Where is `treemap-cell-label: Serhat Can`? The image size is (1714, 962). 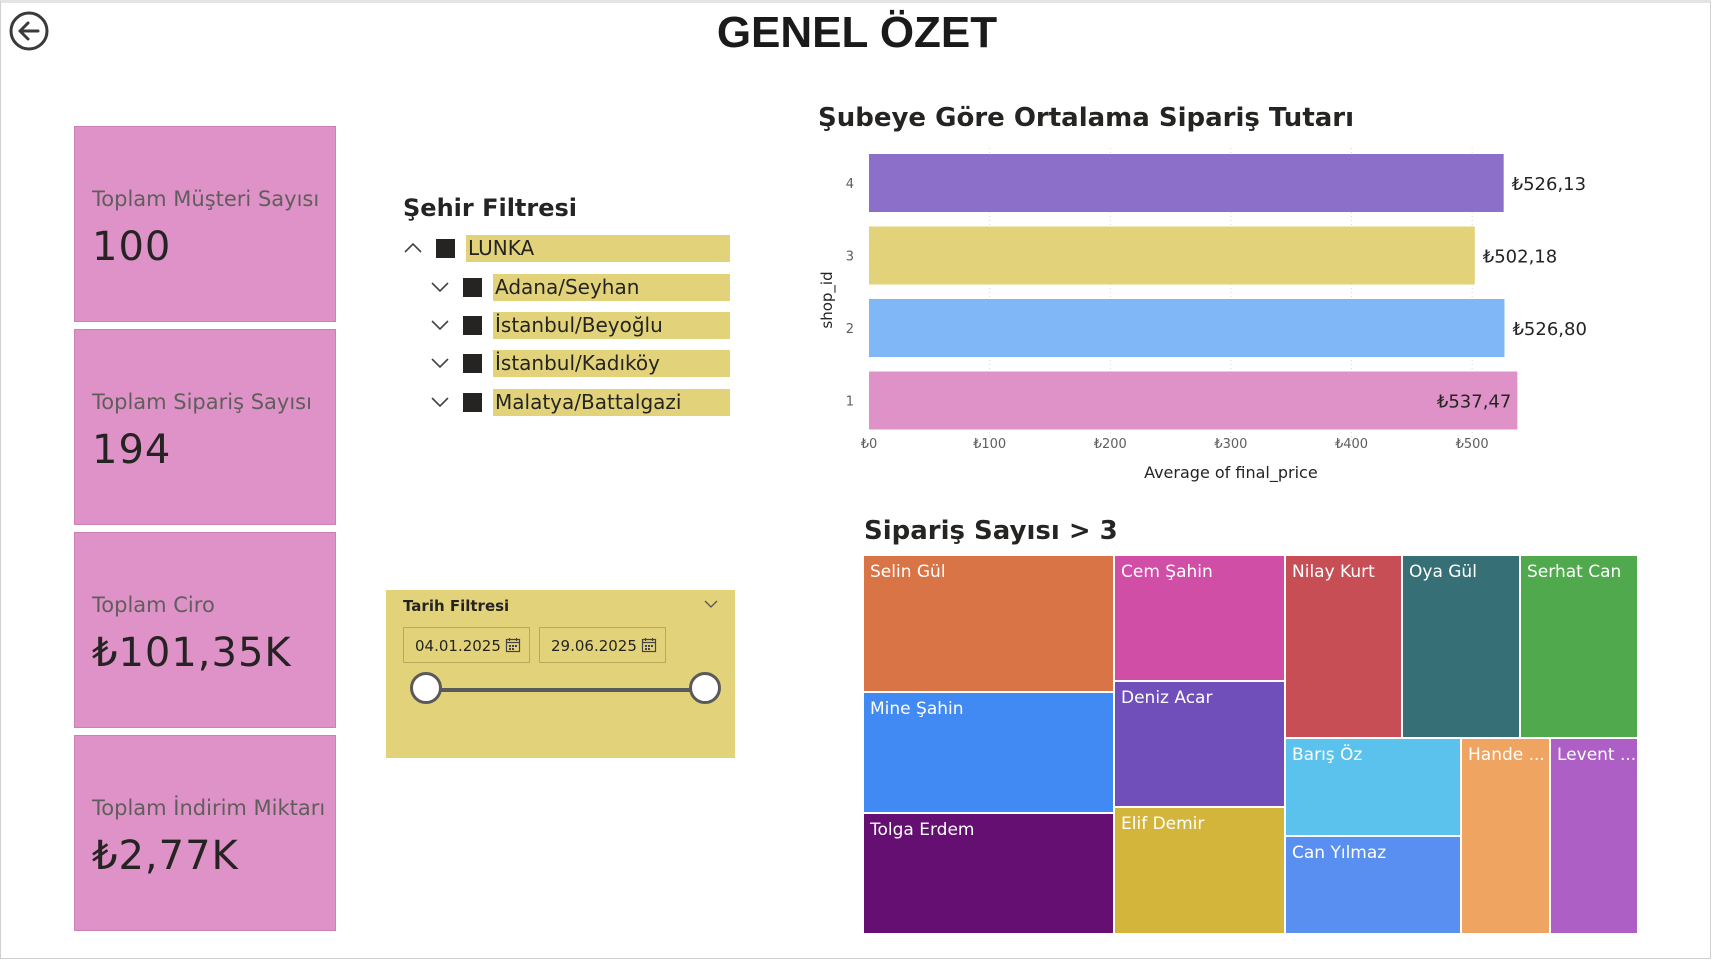
treemap-cell-label: Serhat Can is located at coordinates (1574, 572).